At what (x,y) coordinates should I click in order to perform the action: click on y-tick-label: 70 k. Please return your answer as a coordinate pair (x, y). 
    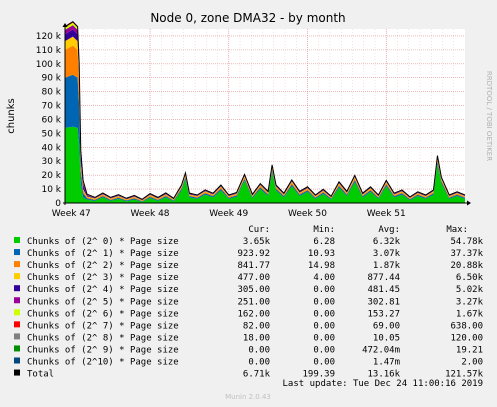
    Looking at the image, I should click on (51, 107).